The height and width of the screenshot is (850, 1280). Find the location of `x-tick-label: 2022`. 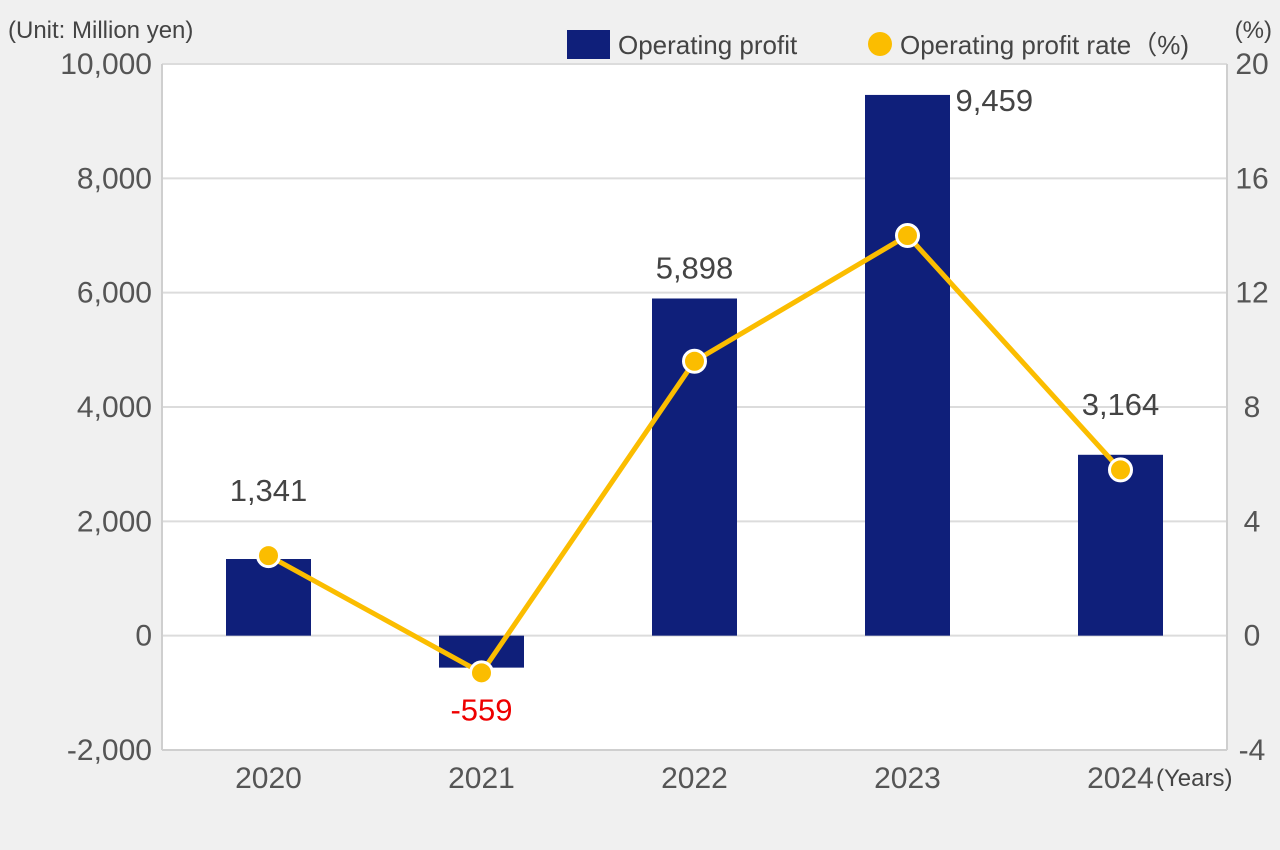

x-tick-label: 2022 is located at coordinates (694, 778).